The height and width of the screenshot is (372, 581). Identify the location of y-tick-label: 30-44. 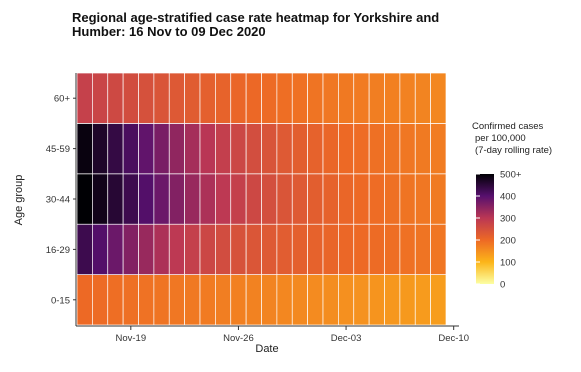
(58, 200).